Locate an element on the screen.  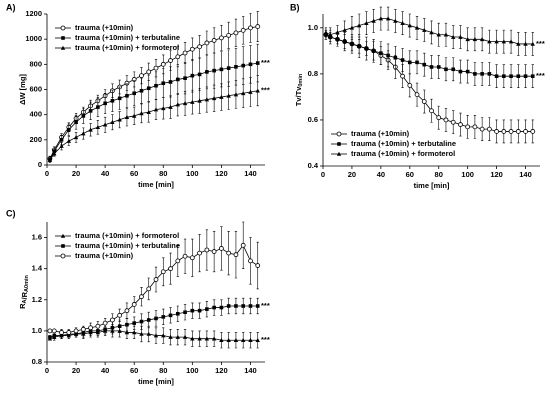
panel-label: A) is located at coordinates (11, 7).